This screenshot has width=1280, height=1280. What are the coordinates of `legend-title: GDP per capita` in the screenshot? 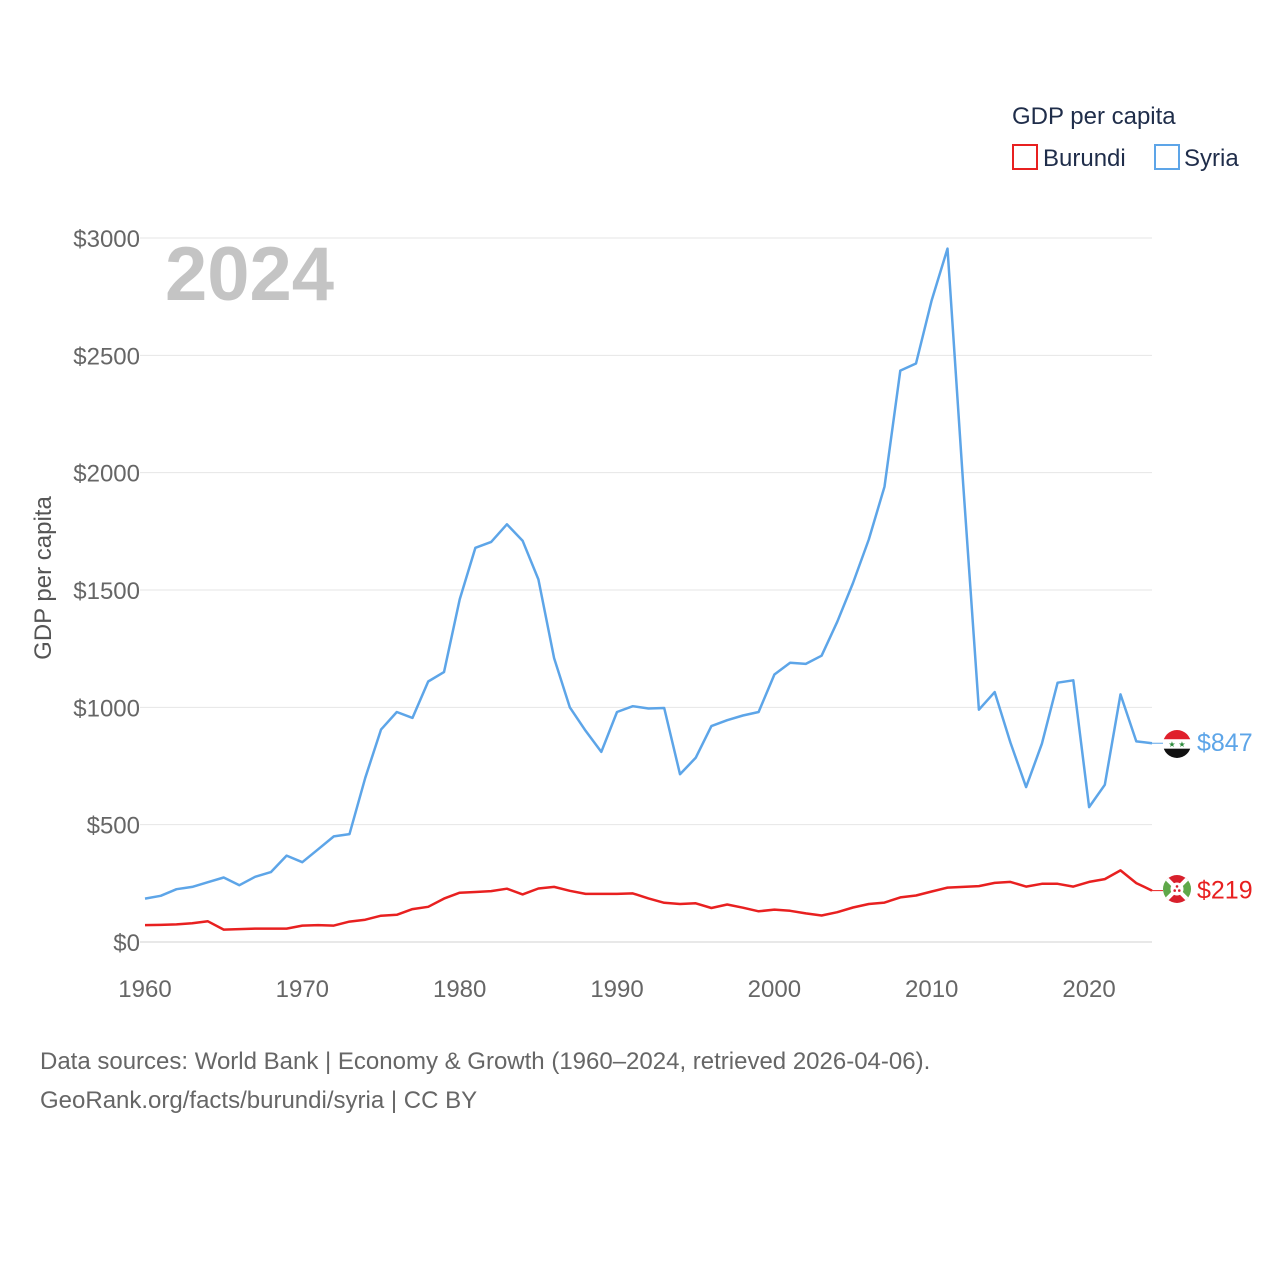 It's located at (1094, 116).